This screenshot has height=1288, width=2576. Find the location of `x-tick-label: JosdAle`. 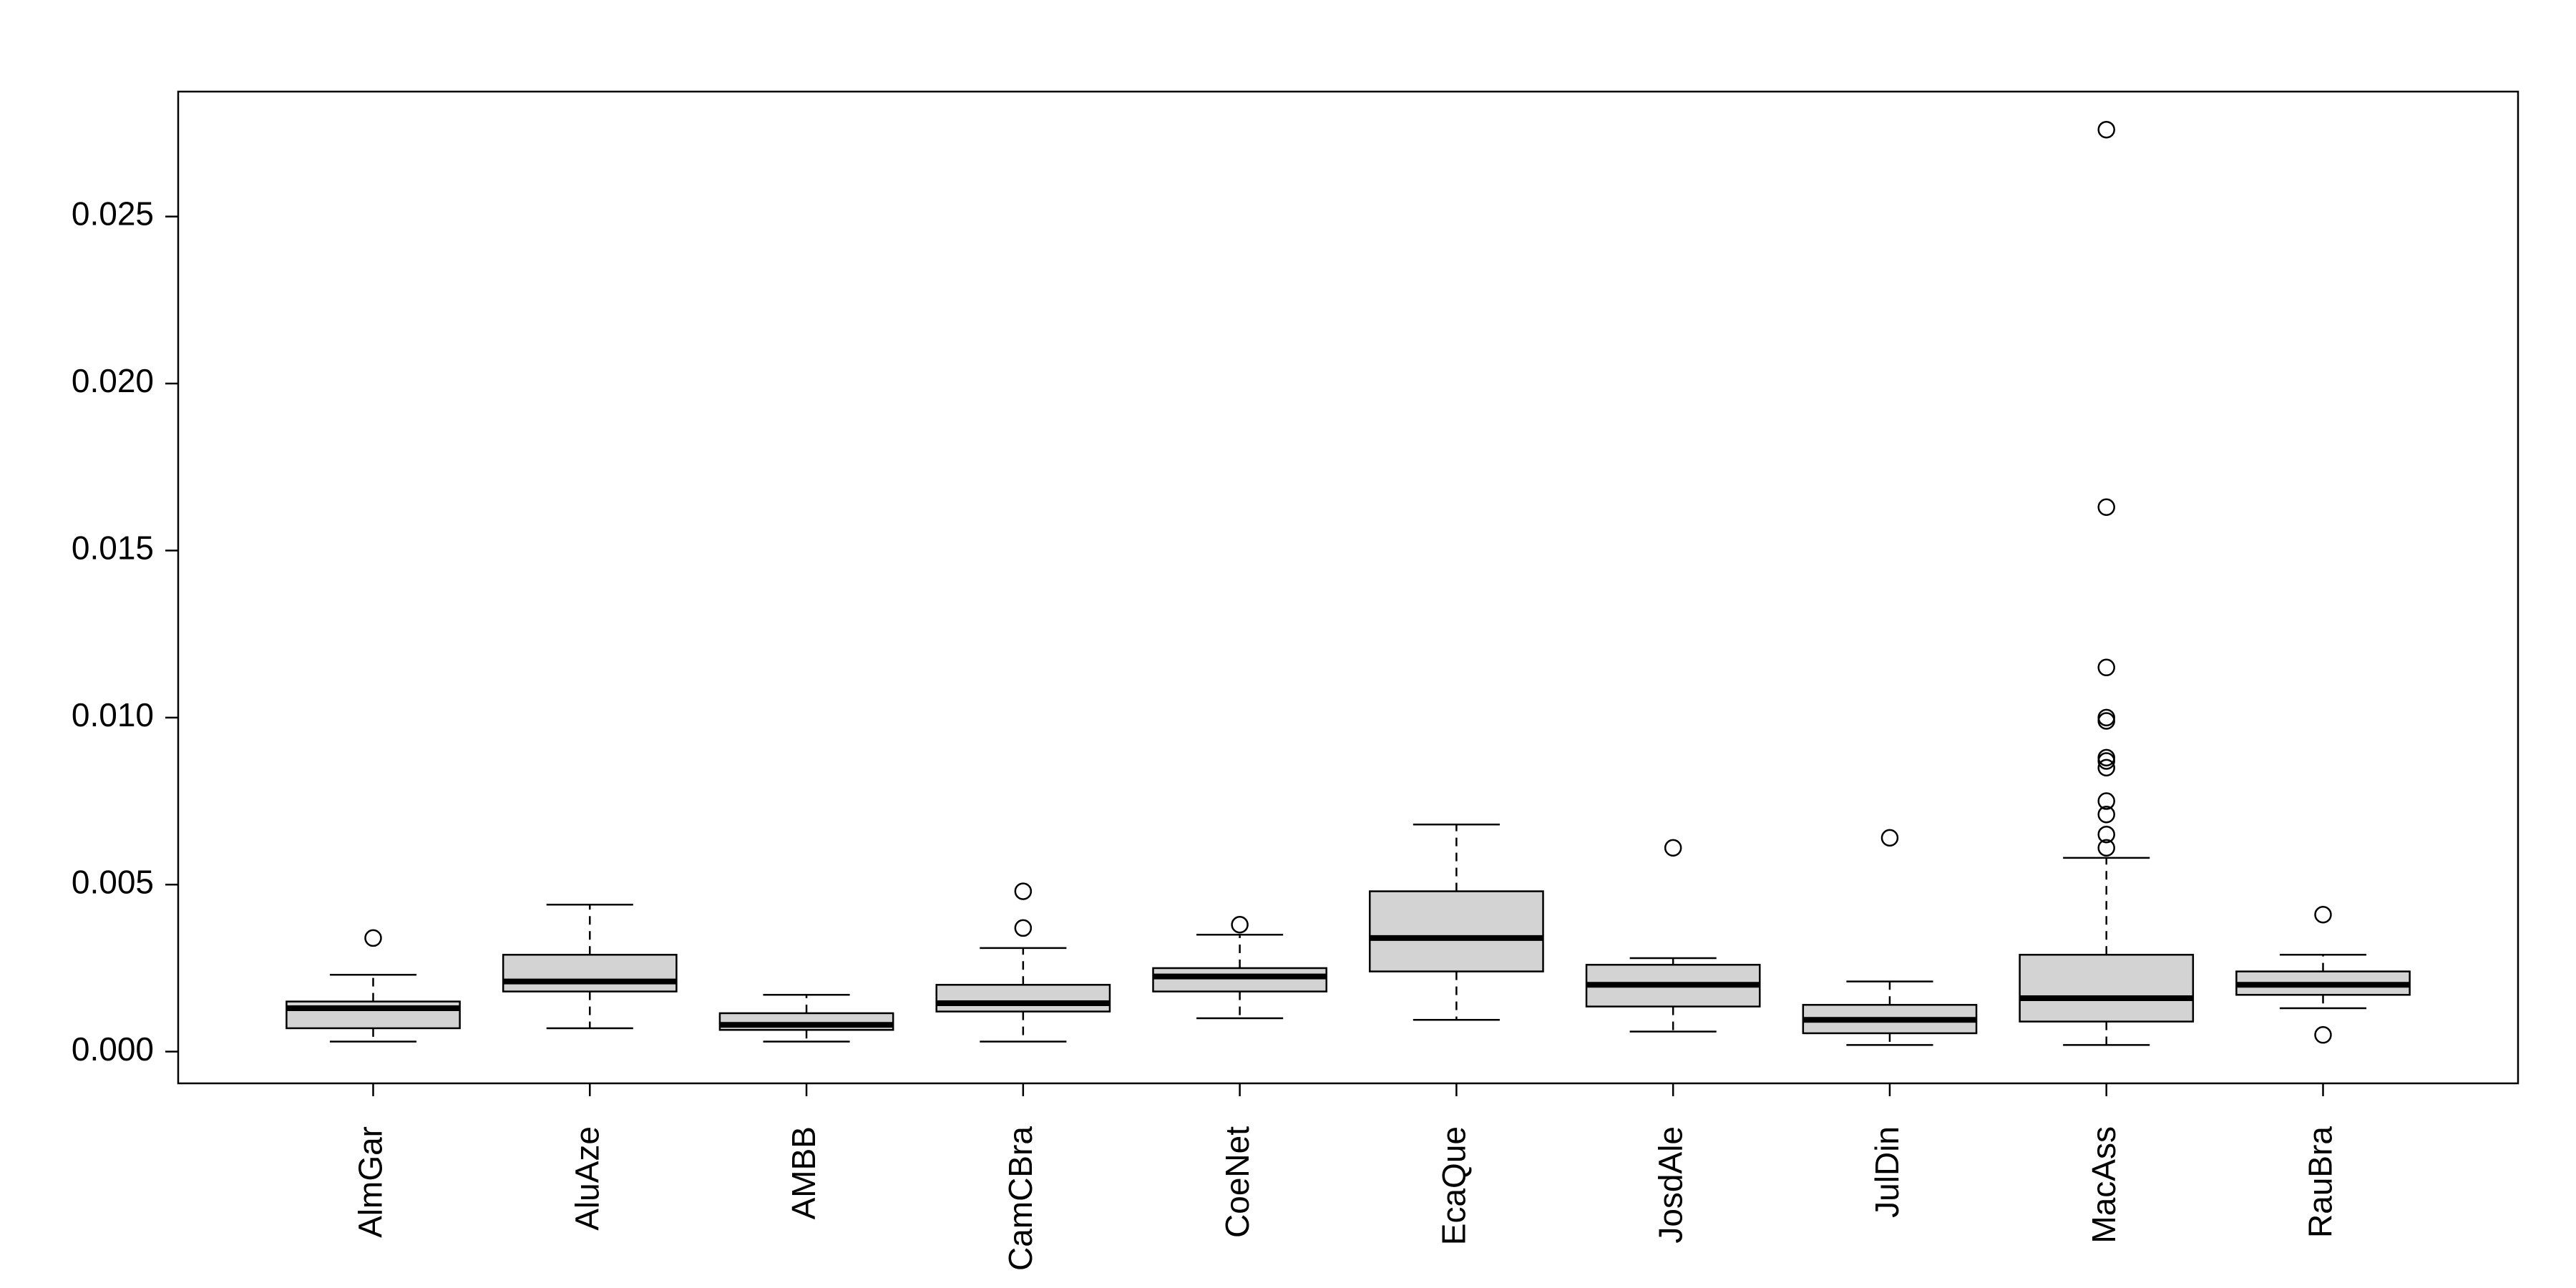

x-tick-label: JosdAle is located at coordinates (1670, 1185).